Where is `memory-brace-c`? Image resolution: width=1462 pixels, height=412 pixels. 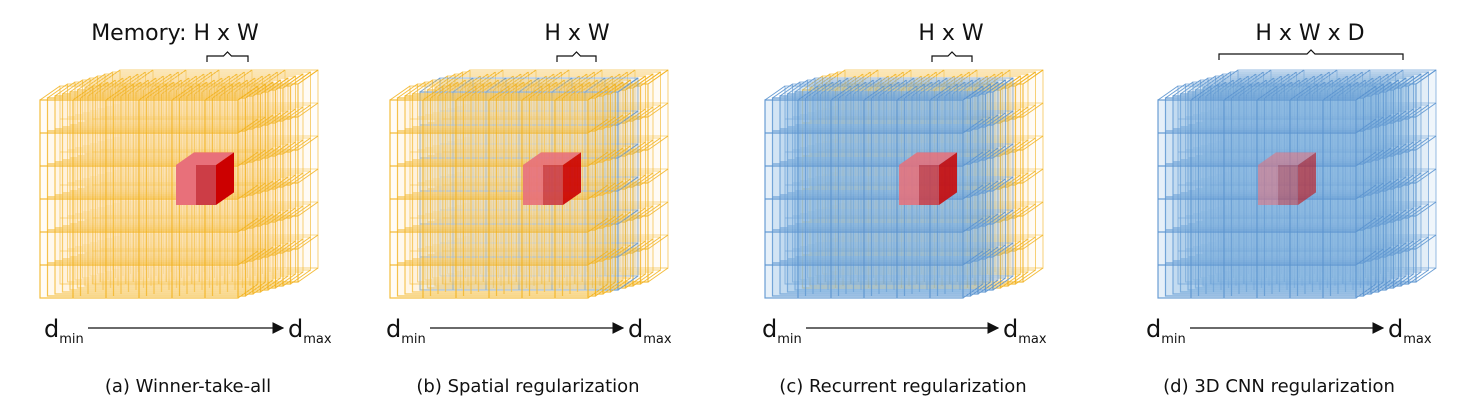 memory-brace-c is located at coordinates (952, 56).